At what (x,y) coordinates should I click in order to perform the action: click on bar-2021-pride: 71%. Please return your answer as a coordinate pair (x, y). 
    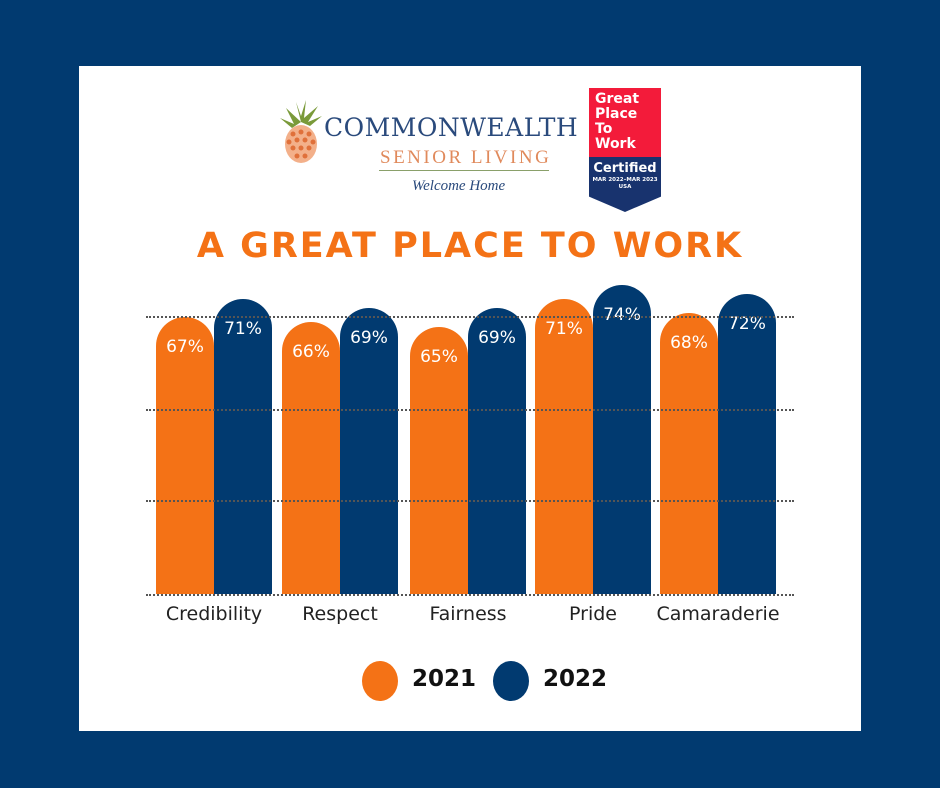
    Looking at the image, I should click on (564, 446).